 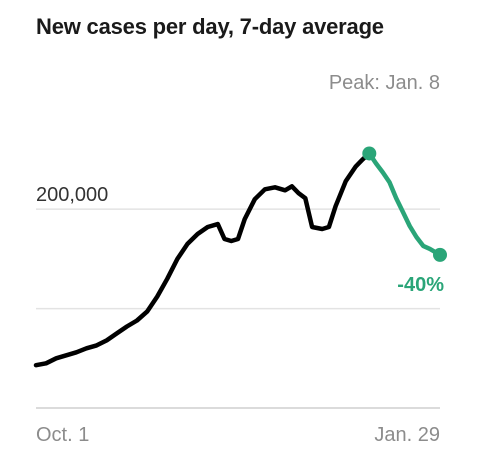 What do you see at coordinates (210, 26) in the screenshot?
I see `chart-title: New cases per day, 7-day average` at bounding box center [210, 26].